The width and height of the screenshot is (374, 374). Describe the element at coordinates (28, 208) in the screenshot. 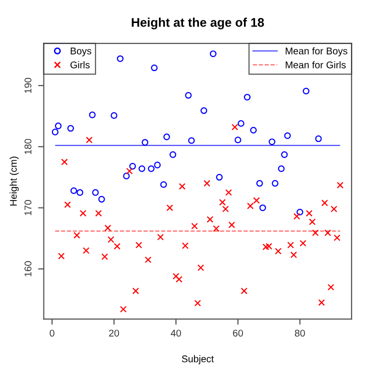

I see `y-tick-label: 170` at that location.